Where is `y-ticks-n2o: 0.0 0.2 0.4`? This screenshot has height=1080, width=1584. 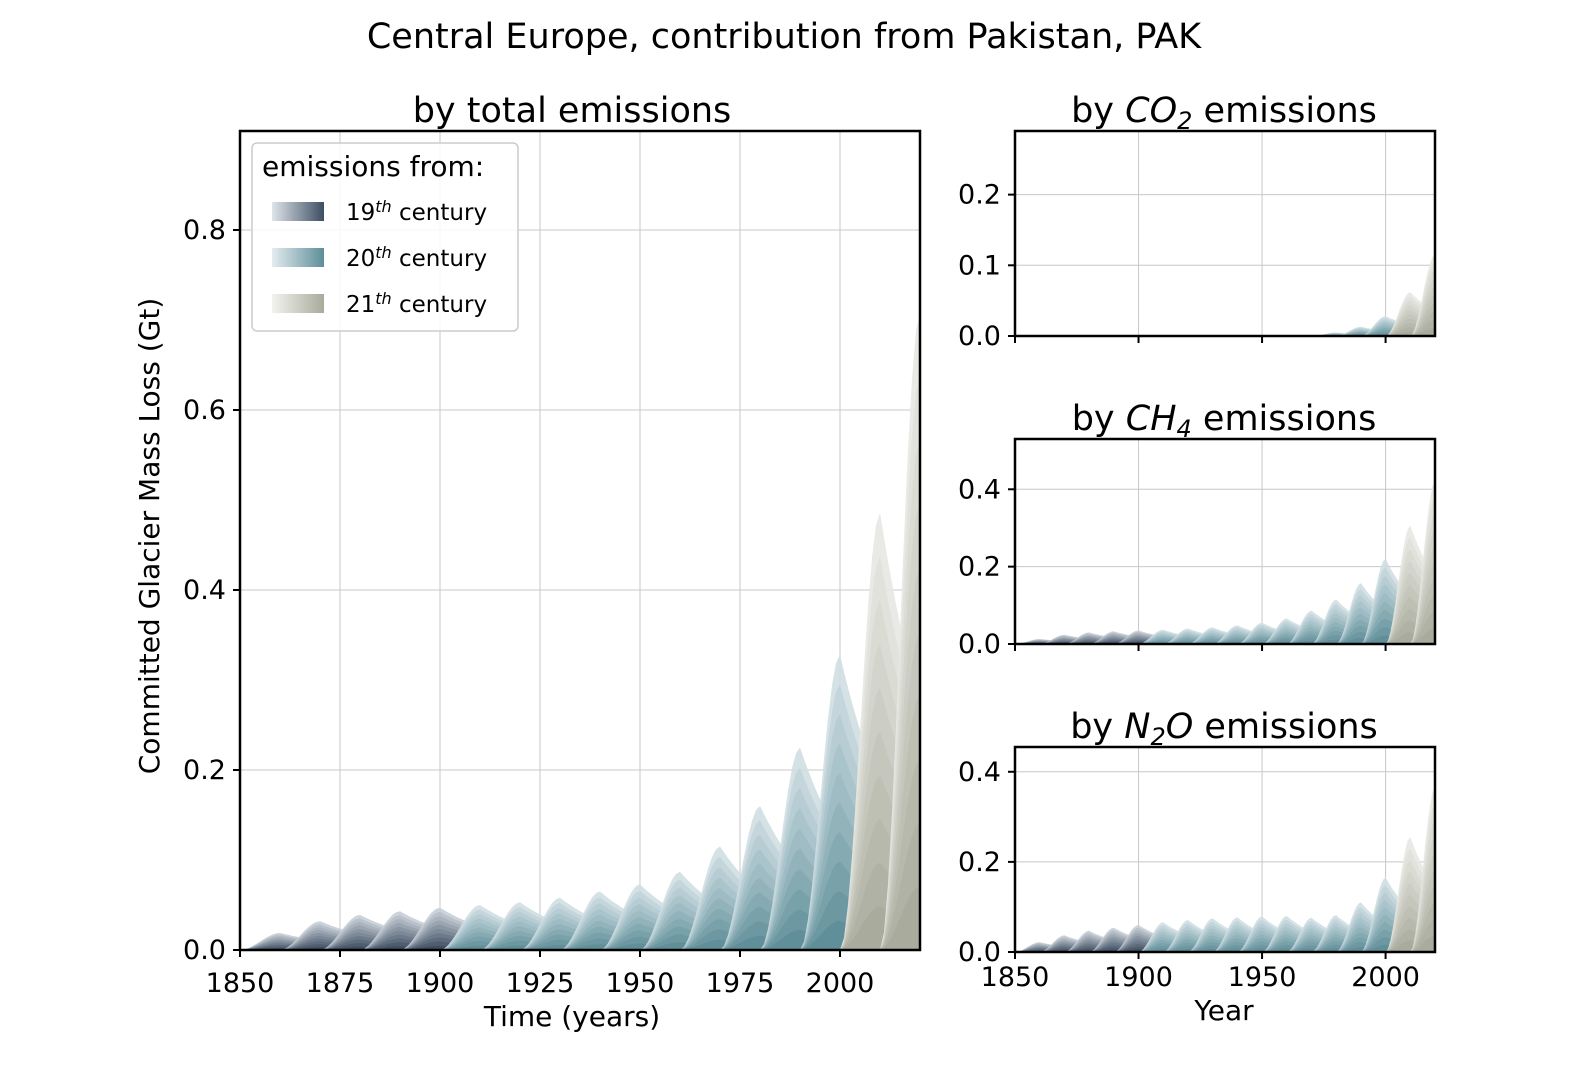 y-ticks-n2o: 0.0 0.2 0.4 is located at coordinates (986, 862).